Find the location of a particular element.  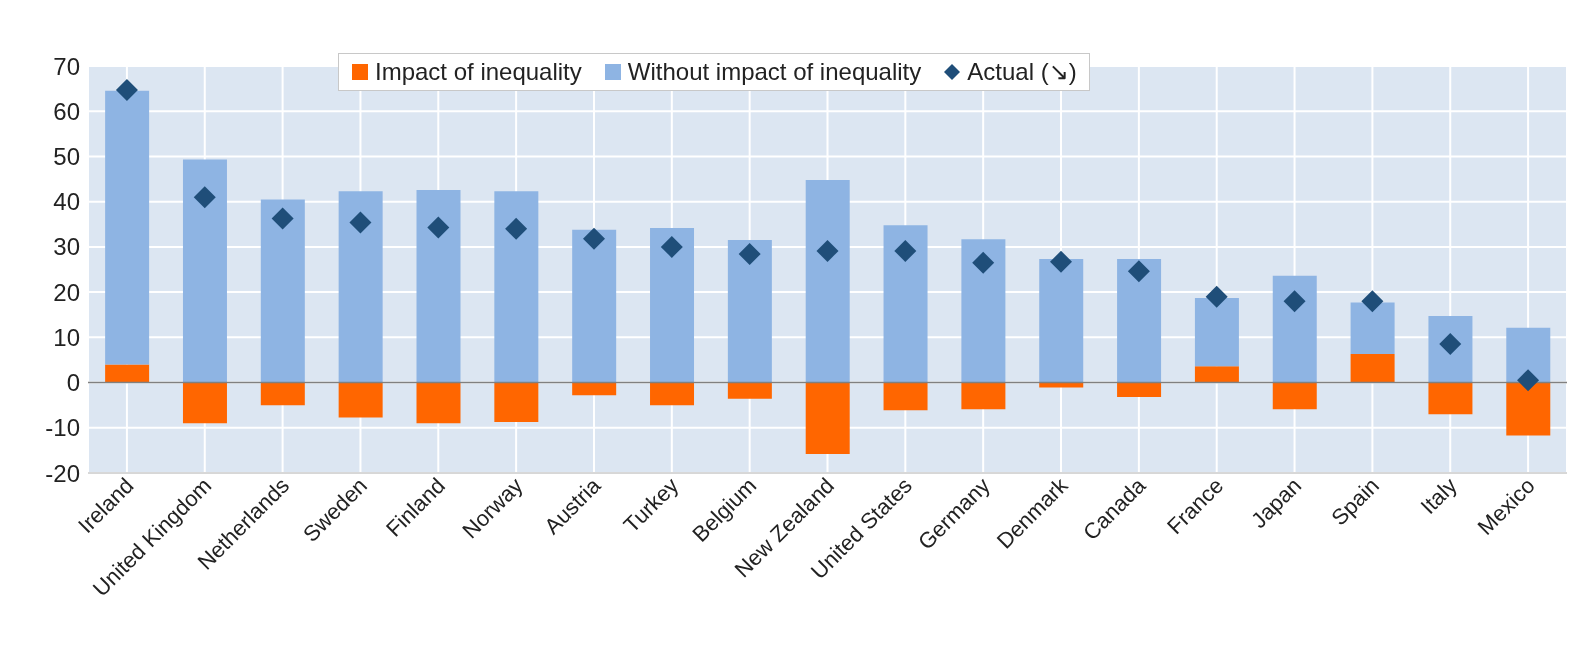

y-tick-label: 60 is located at coordinates (66, 111).